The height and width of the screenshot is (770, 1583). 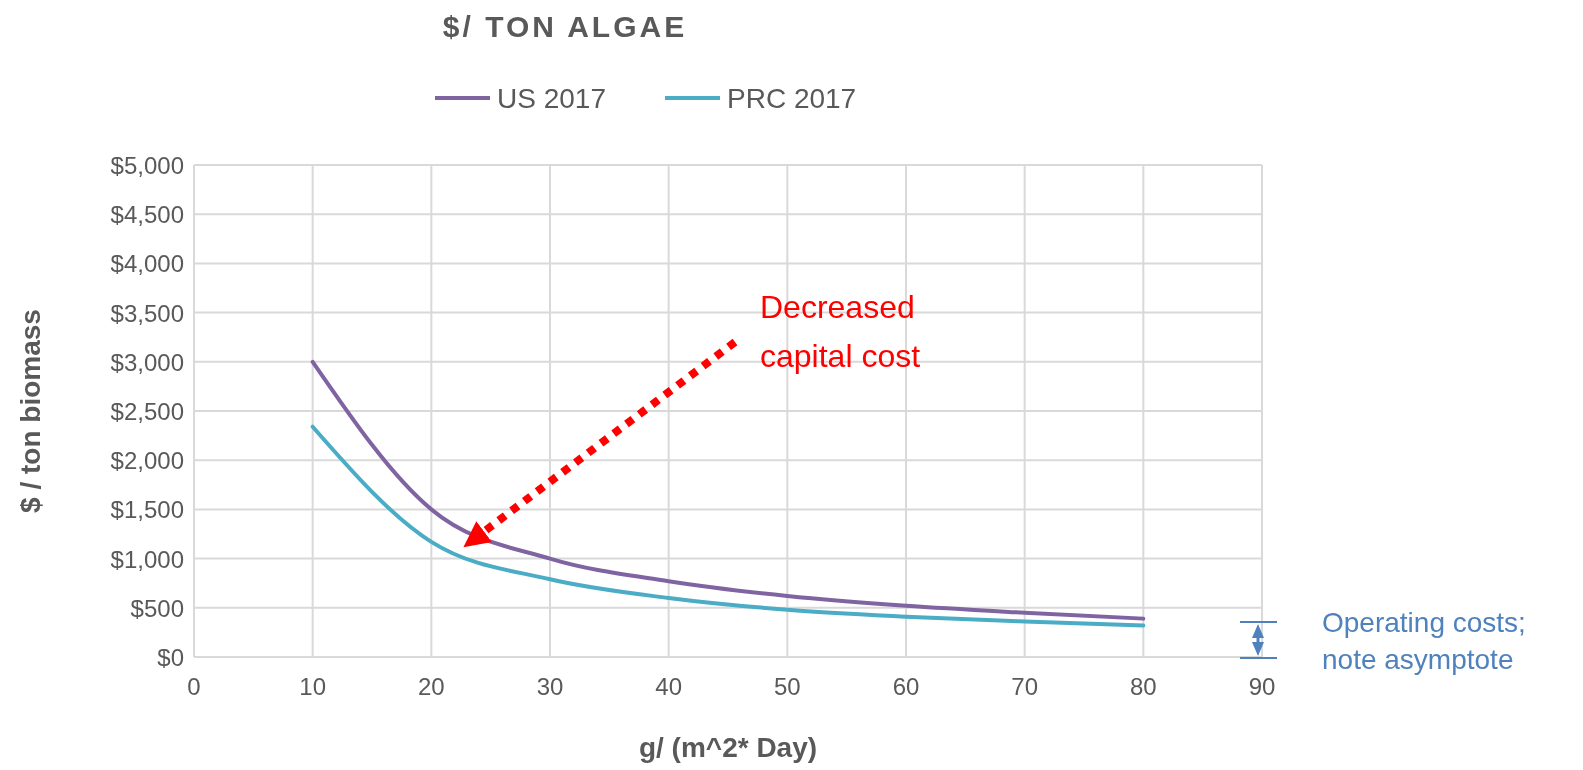 What do you see at coordinates (728, 526) in the screenshot?
I see `line-series` at bounding box center [728, 526].